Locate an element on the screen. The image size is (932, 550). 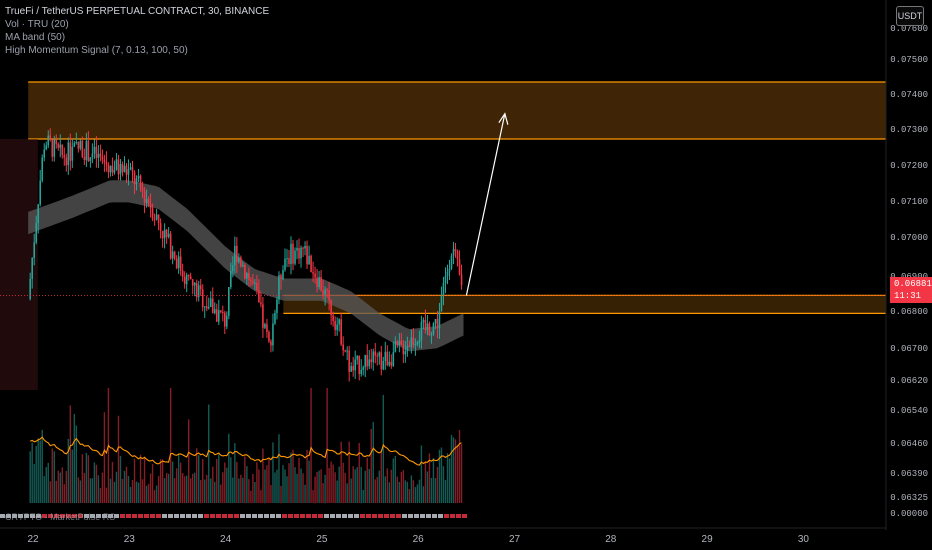
watermark: CRYPTO - MarketPulse RS is located at coordinates (60, 517).